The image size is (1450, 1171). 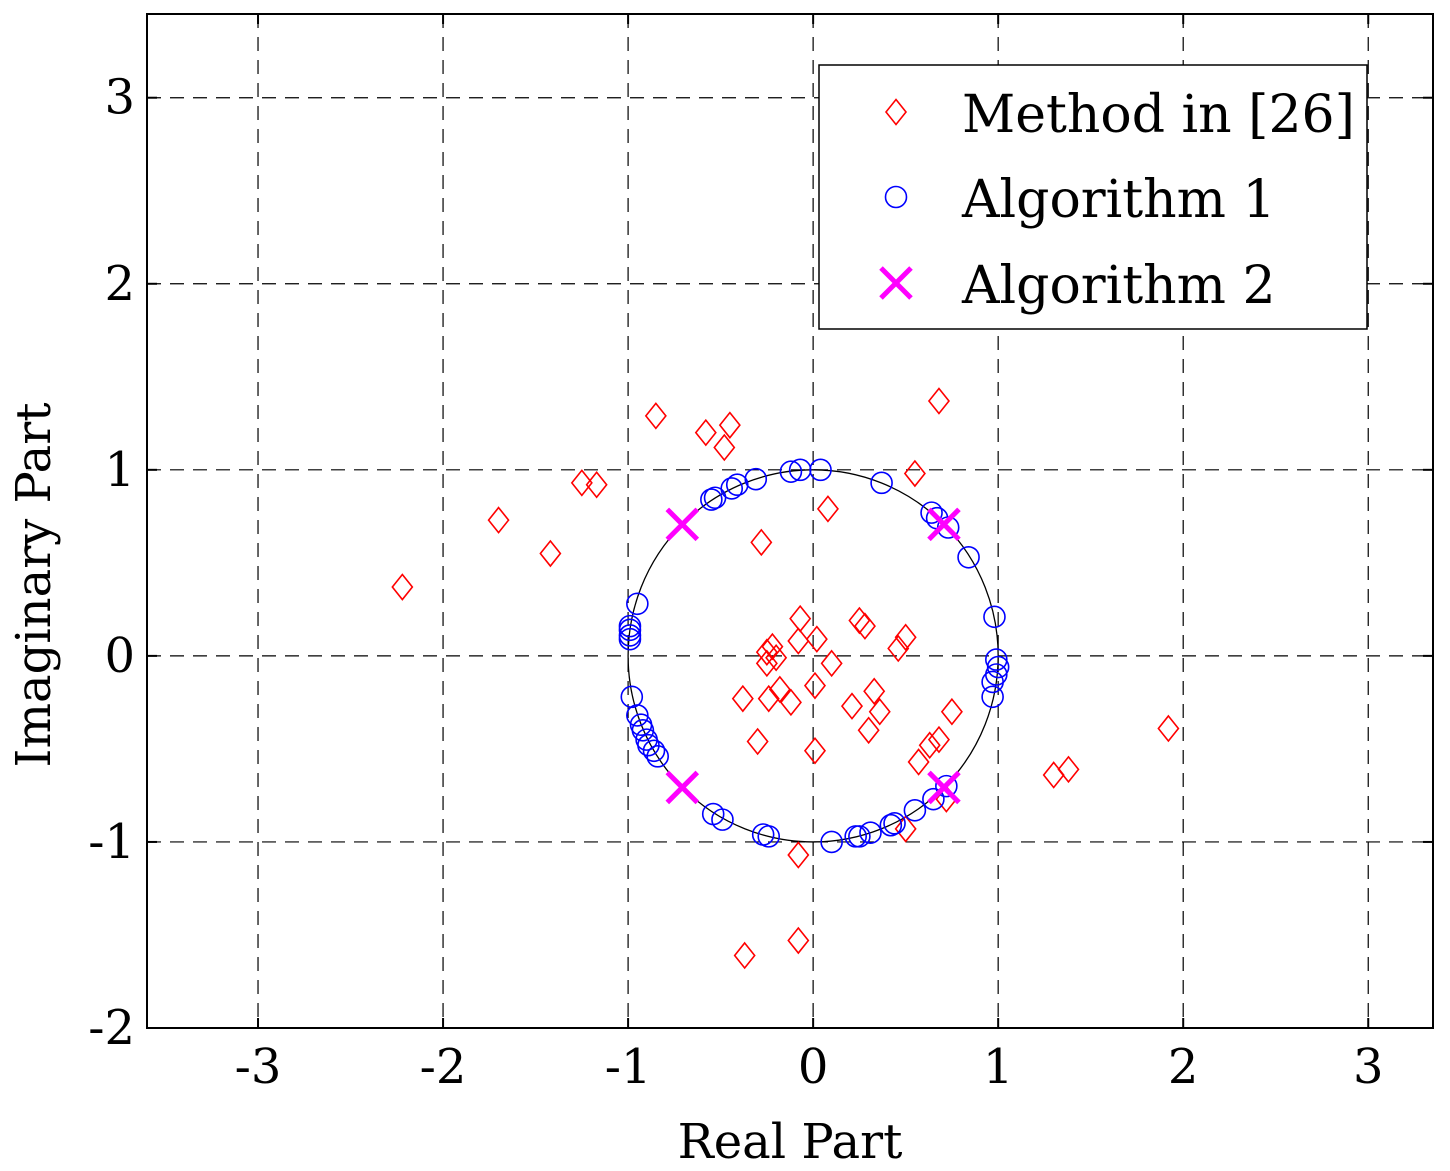 I want to click on y-tick-label: -2, so click(x=111, y=1028).